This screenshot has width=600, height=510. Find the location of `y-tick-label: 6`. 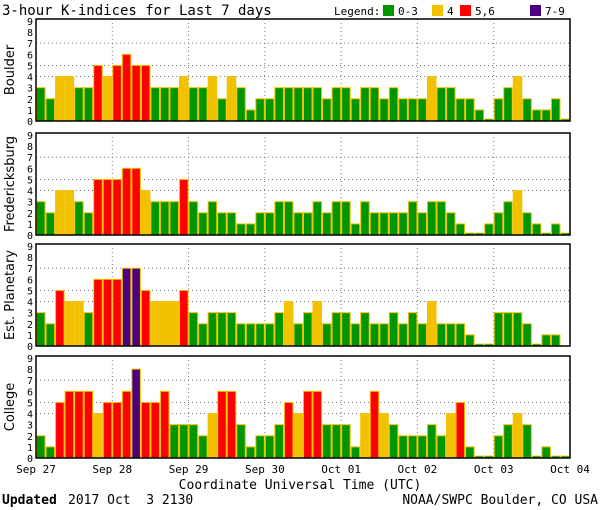

y-tick-label: 6 is located at coordinates (30, 55).